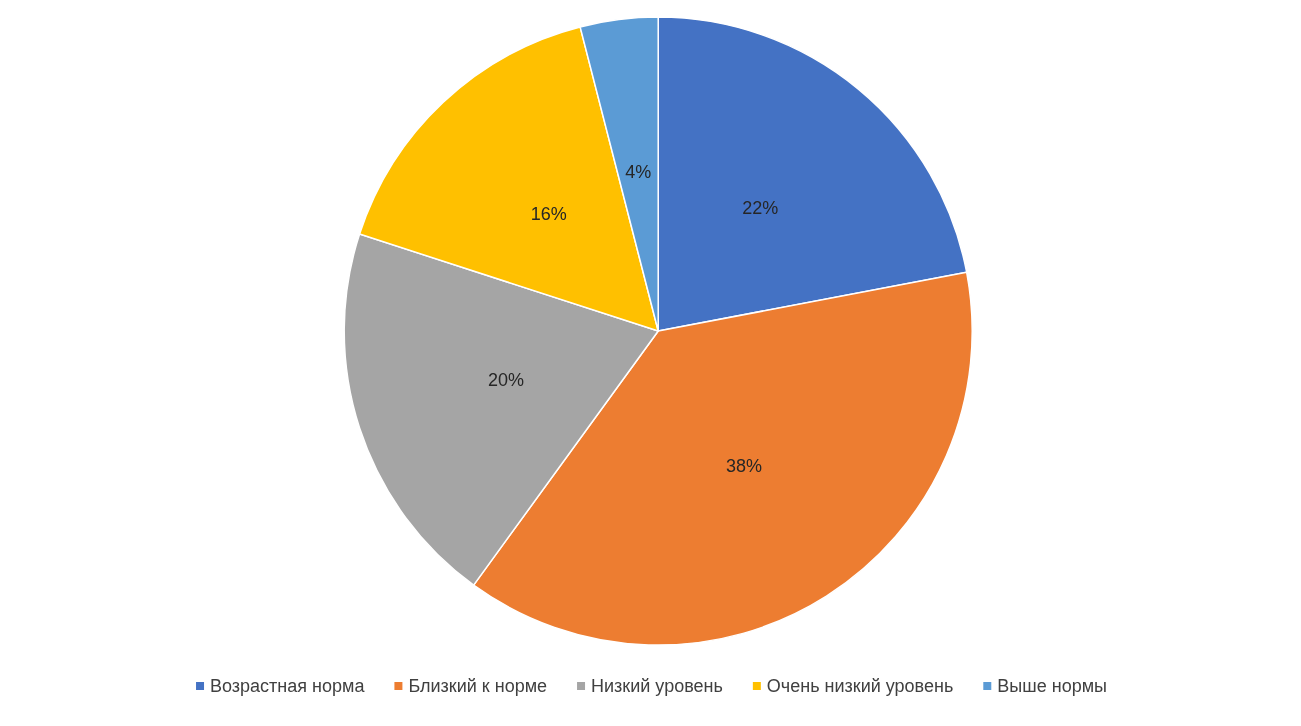 The height and width of the screenshot is (726, 1301). I want to click on legend-label: Выше нормы, so click(1052, 686).